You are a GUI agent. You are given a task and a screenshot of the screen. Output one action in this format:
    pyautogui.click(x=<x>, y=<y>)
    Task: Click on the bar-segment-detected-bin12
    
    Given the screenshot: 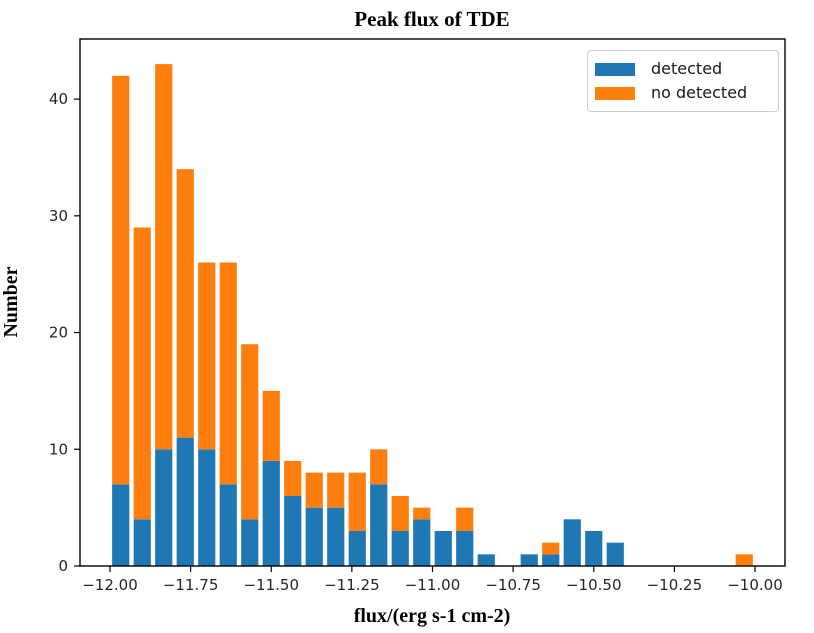 What is the action you would take?
    pyautogui.click(x=357, y=548)
    